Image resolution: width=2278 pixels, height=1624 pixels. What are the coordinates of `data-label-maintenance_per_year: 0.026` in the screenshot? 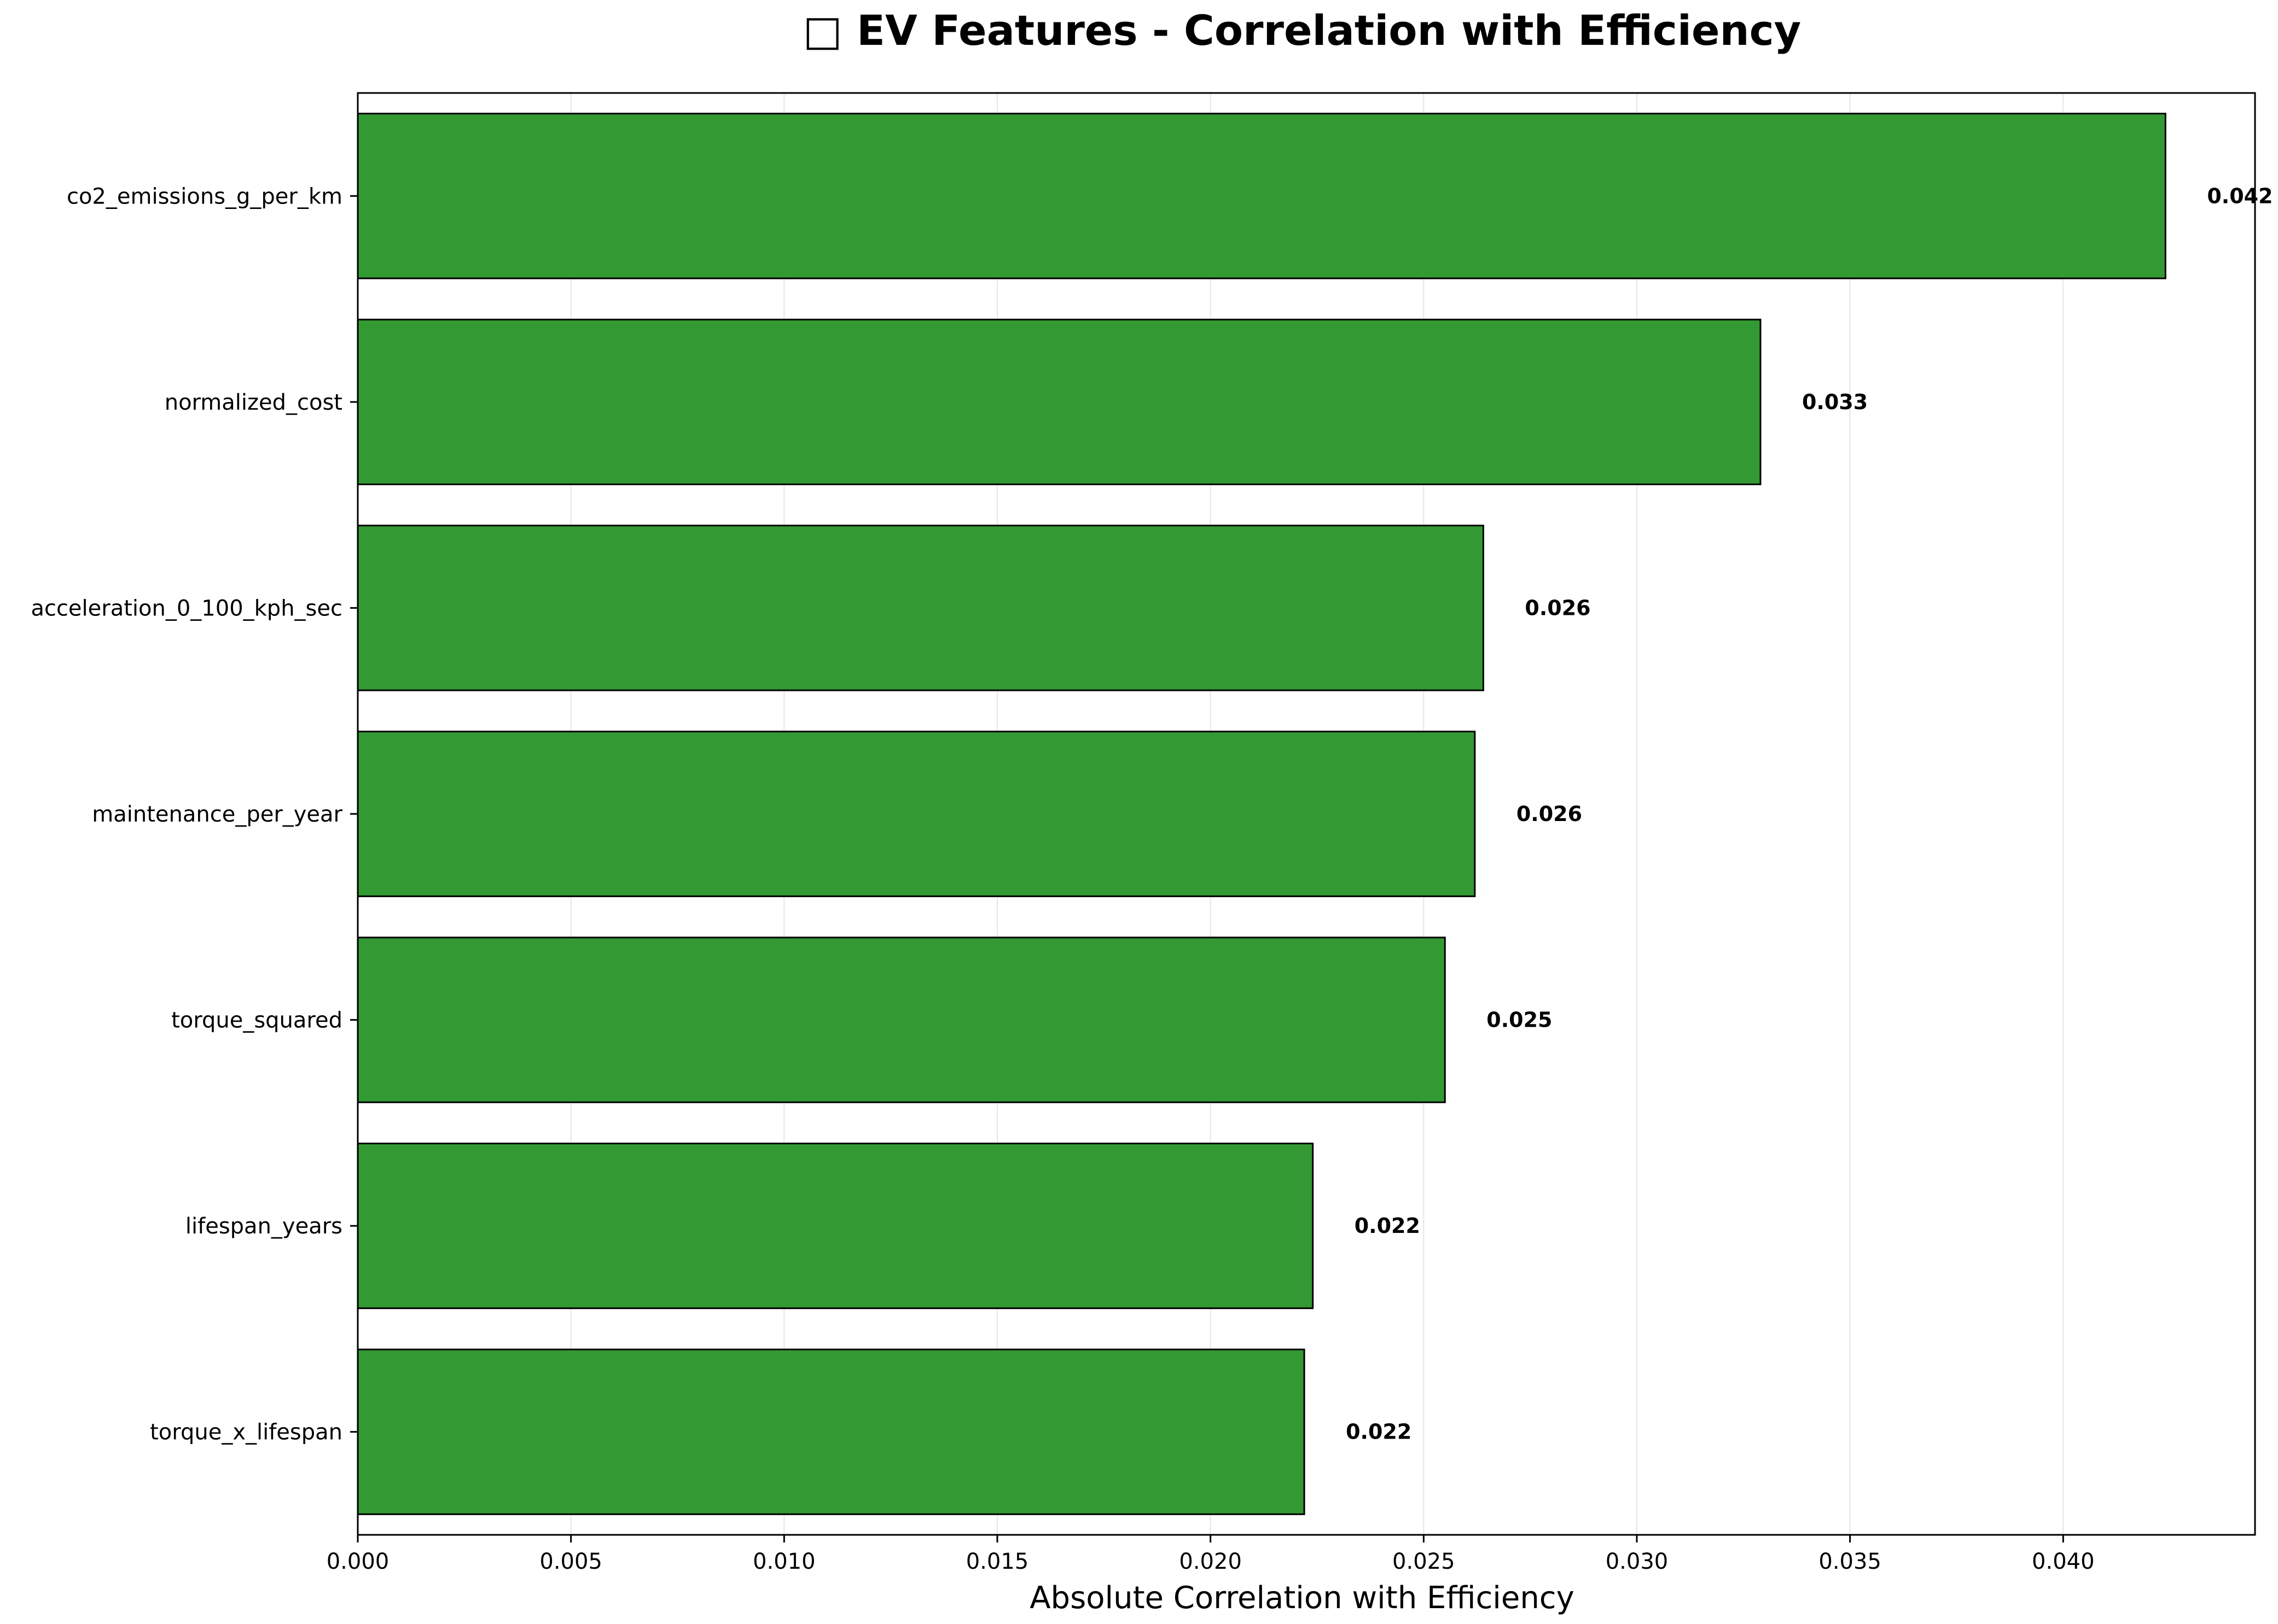 It's located at (1549, 814).